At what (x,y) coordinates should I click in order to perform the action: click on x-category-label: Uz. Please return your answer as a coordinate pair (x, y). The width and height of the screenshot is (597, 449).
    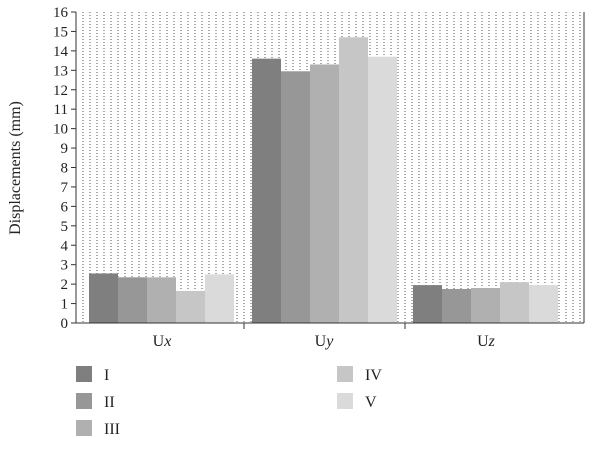
    Looking at the image, I should click on (486, 341).